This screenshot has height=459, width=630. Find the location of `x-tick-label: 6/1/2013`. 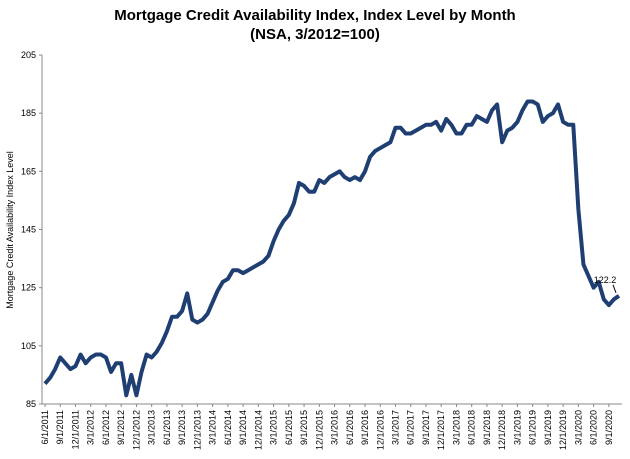

x-tick-label: 6/1/2013 is located at coordinates (167, 427).